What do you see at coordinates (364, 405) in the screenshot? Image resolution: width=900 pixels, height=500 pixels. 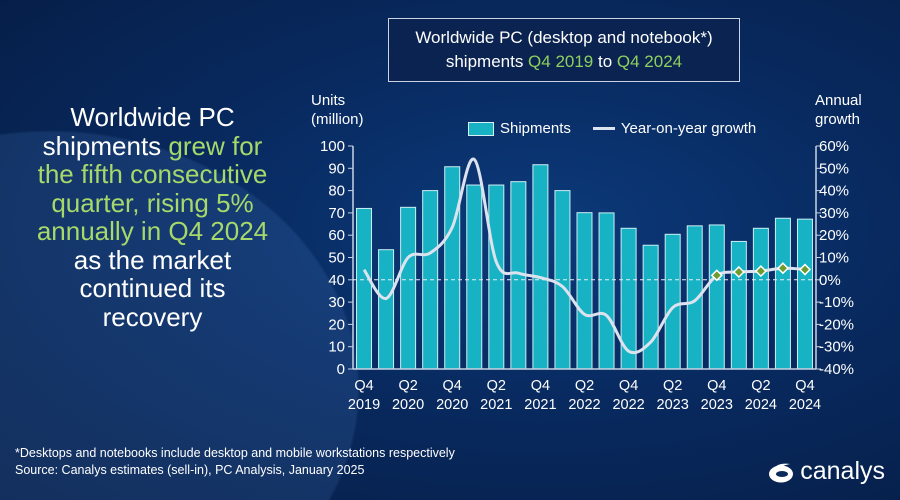 I see `x-tick-label-year: 2019` at bounding box center [364, 405].